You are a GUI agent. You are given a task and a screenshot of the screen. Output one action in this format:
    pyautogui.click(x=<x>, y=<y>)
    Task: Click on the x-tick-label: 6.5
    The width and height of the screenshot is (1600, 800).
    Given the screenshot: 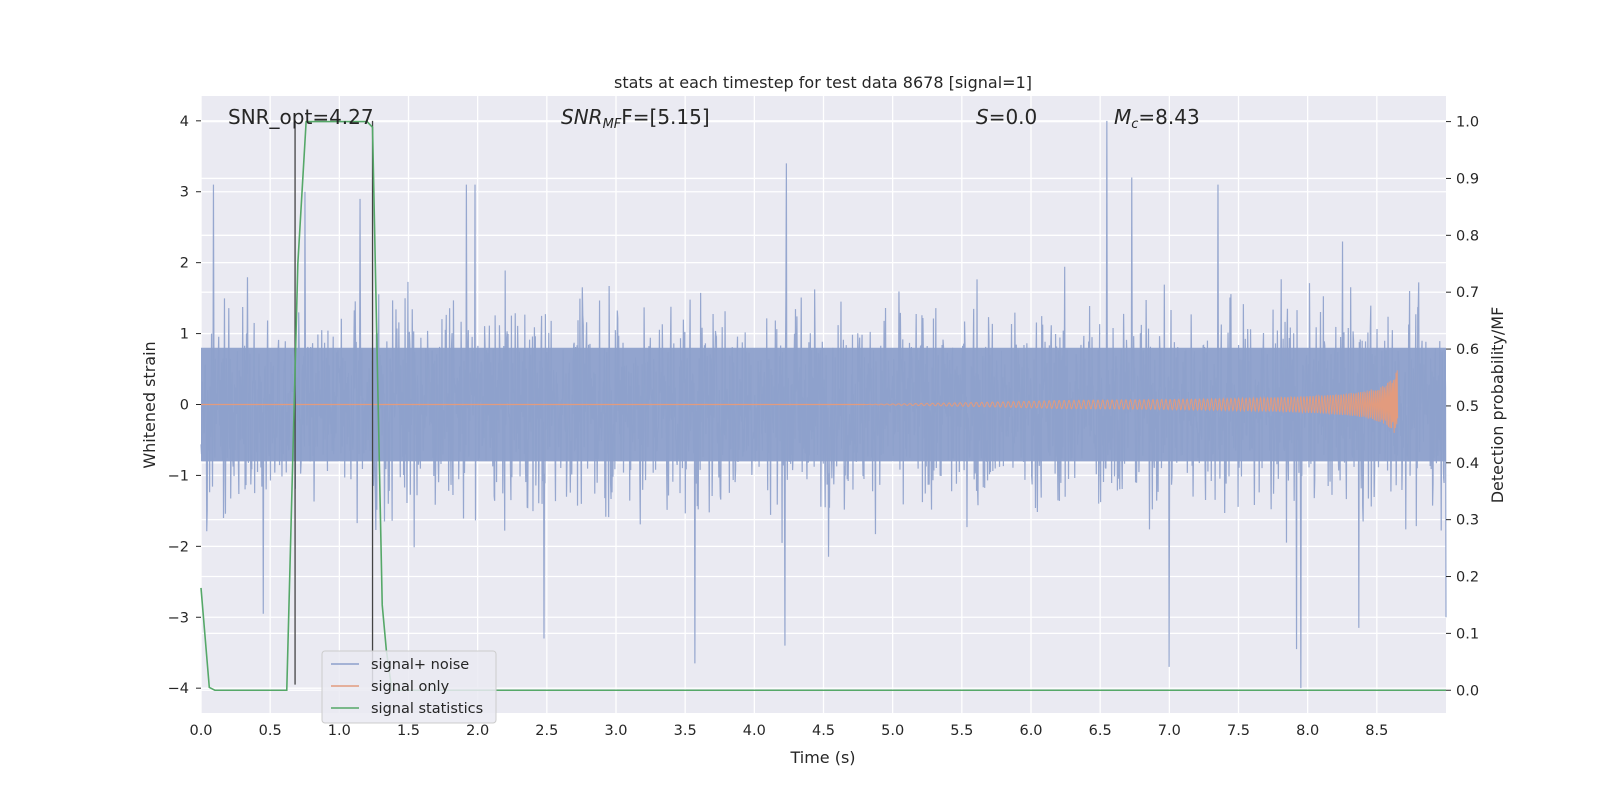 What is the action you would take?
    pyautogui.click(x=1100, y=731)
    